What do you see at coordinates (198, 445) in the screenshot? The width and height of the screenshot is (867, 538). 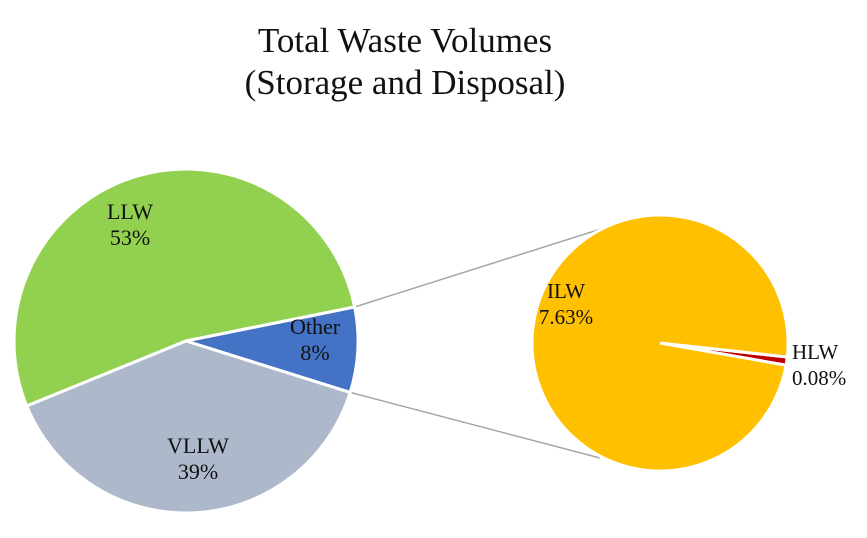 I see `slice-label-vllw: VLLW` at bounding box center [198, 445].